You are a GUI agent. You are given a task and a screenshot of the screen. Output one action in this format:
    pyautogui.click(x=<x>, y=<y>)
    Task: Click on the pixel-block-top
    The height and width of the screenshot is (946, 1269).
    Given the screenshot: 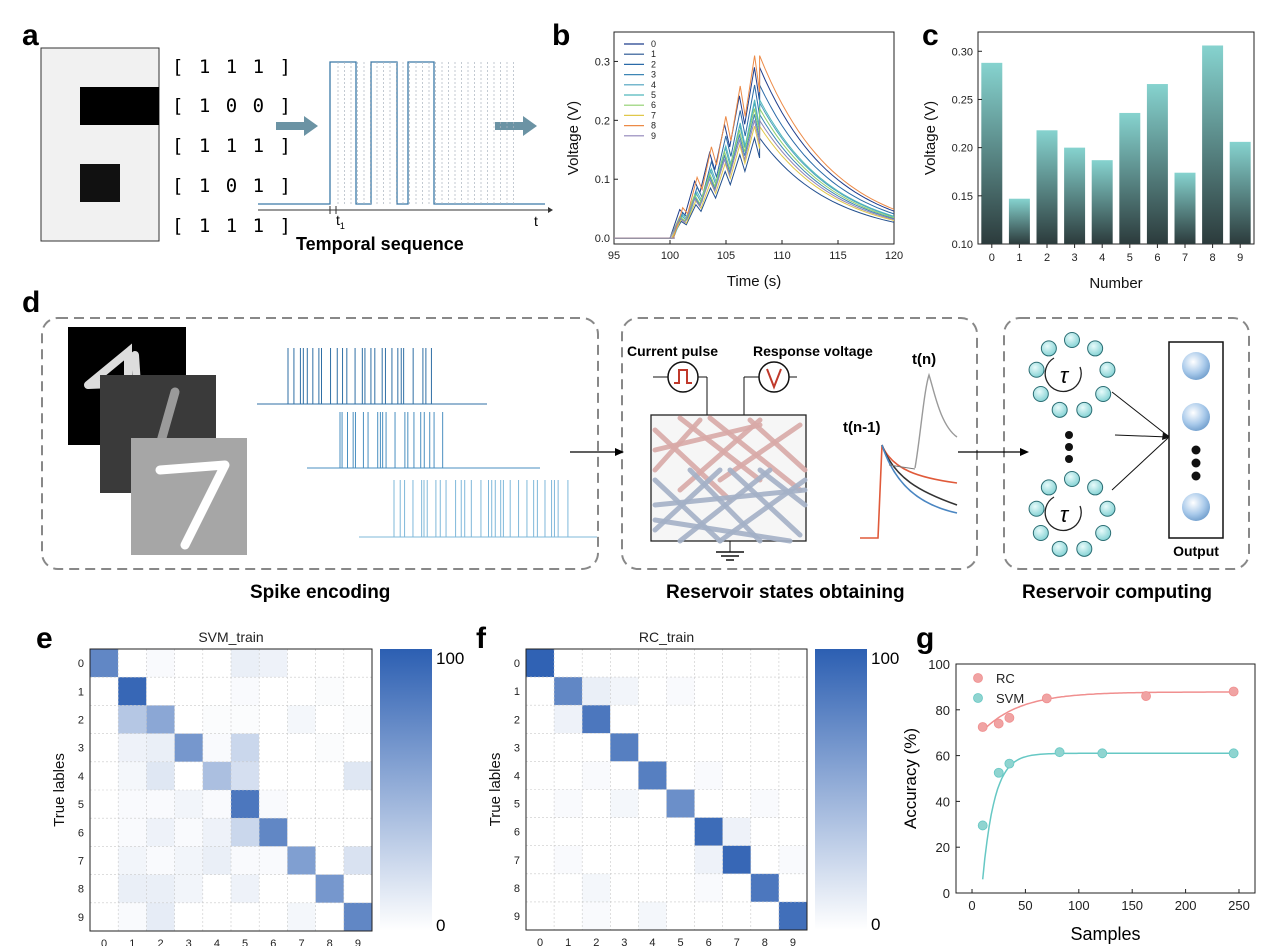 What is the action you would take?
    pyautogui.click(x=119, y=106)
    